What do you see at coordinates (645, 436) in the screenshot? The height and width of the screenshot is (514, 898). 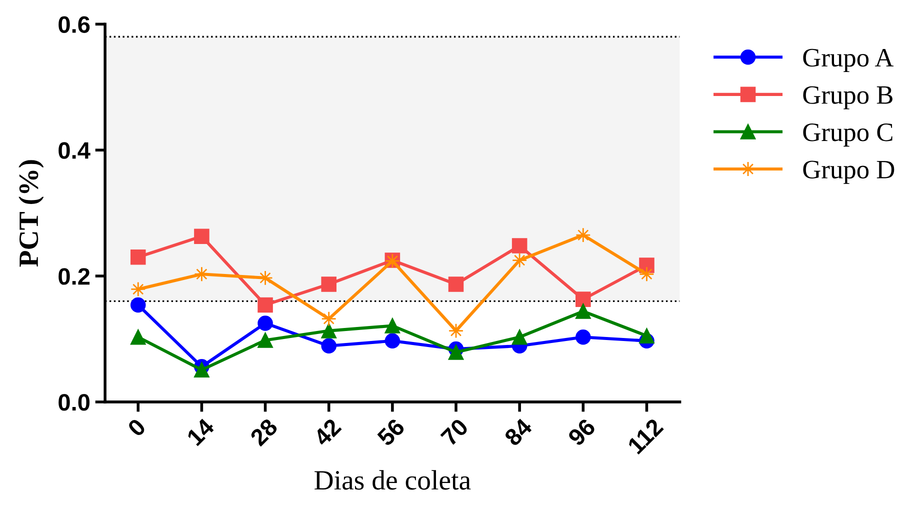 I see `x-tick-label: 112` at bounding box center [645, 436].